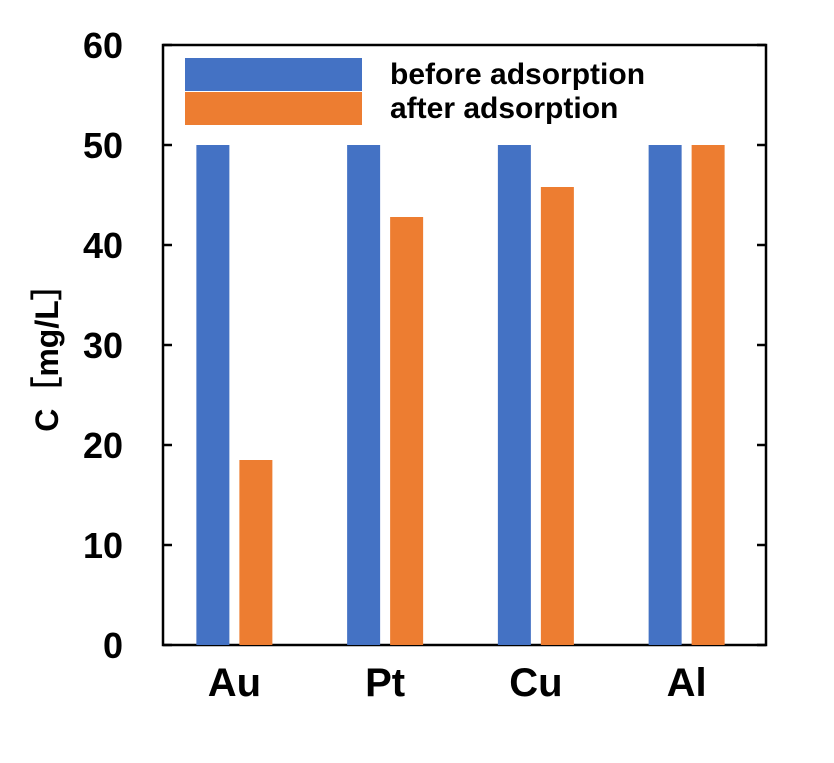 The image size is (834, 763). Describe the element at coordinates (364, 395) in the screenshot. I see `bar-pt-before` at that location.